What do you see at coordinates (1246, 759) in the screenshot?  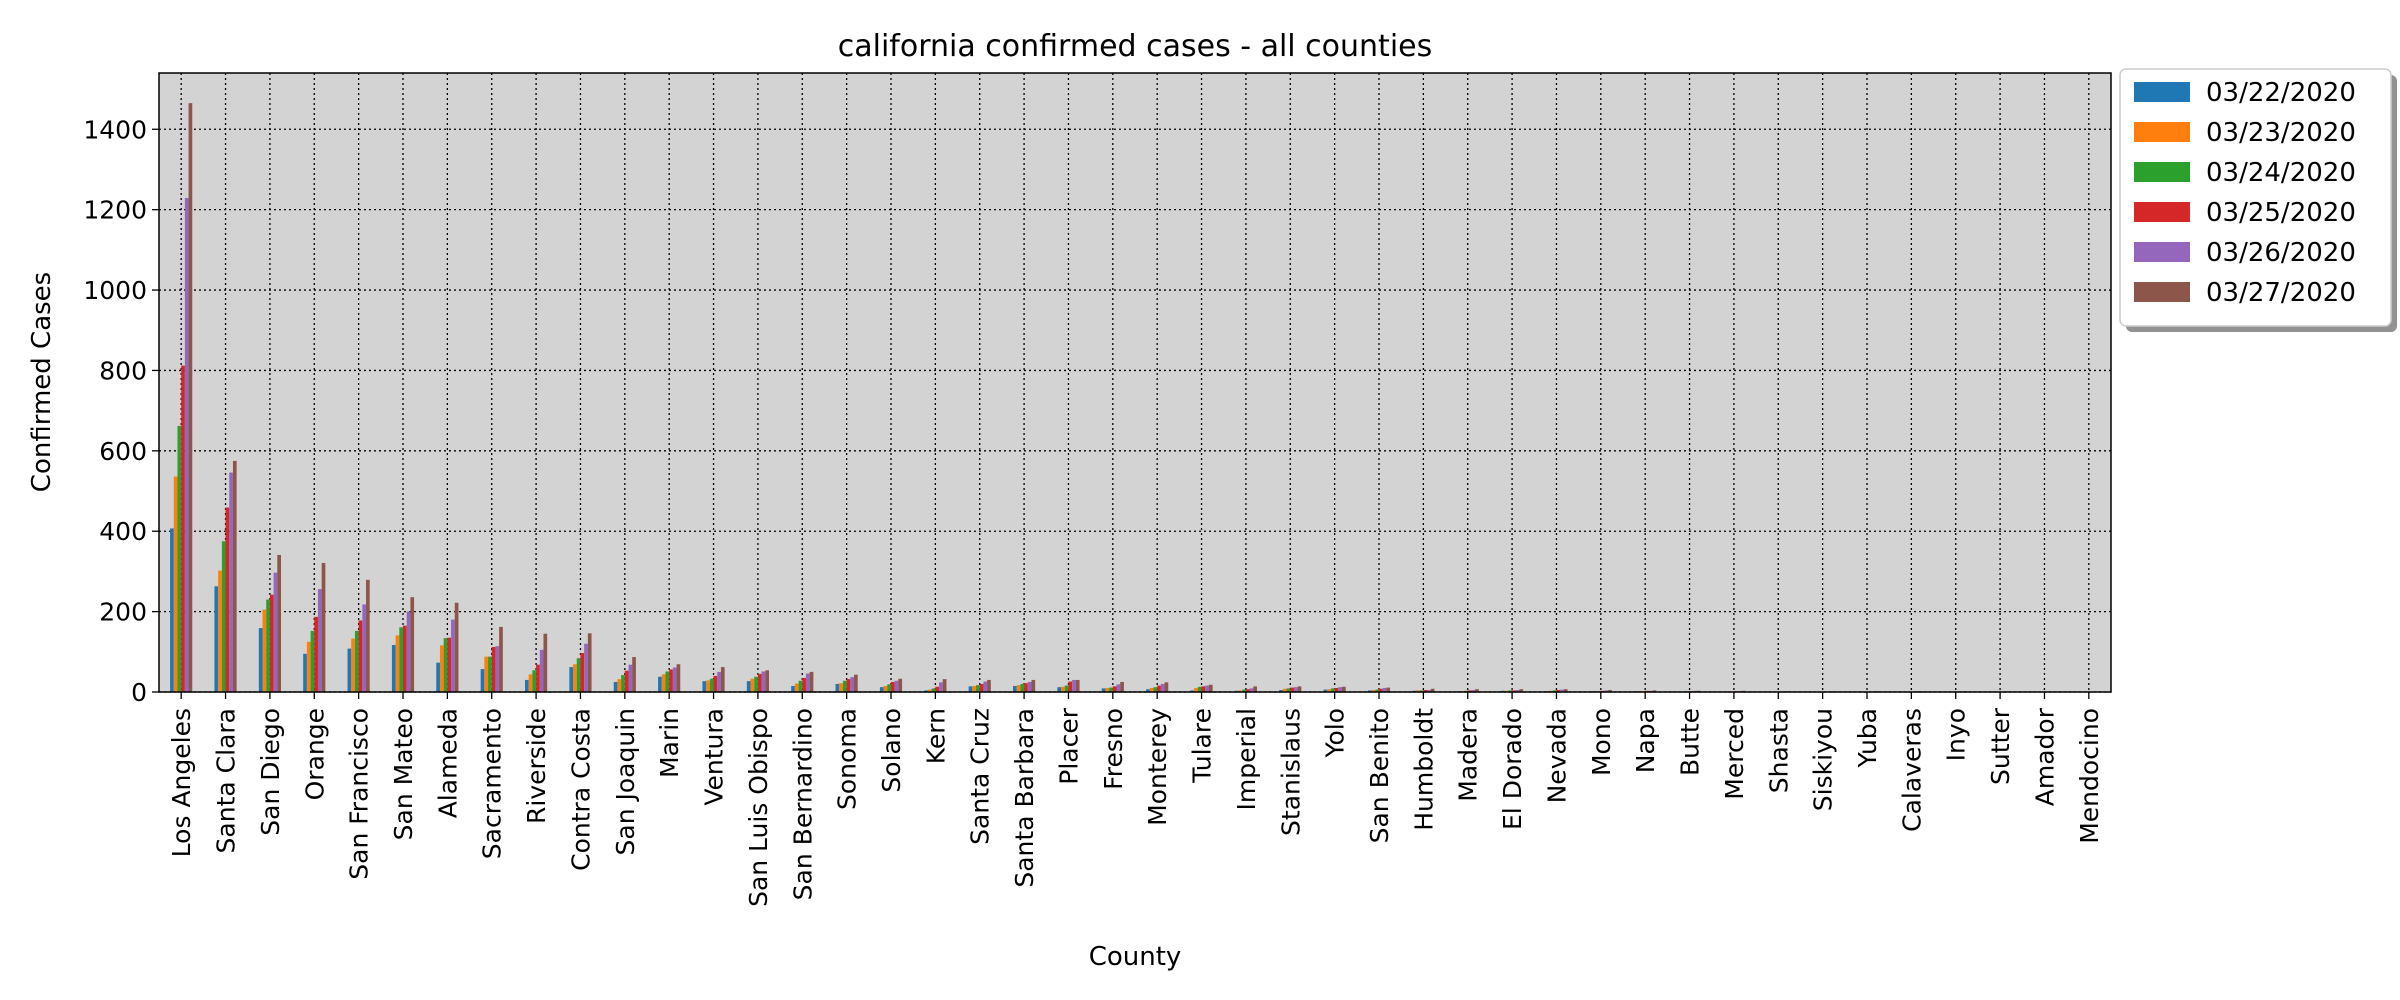 I see `x-tick-label: Imperial` at bounding box center [1246, 759].